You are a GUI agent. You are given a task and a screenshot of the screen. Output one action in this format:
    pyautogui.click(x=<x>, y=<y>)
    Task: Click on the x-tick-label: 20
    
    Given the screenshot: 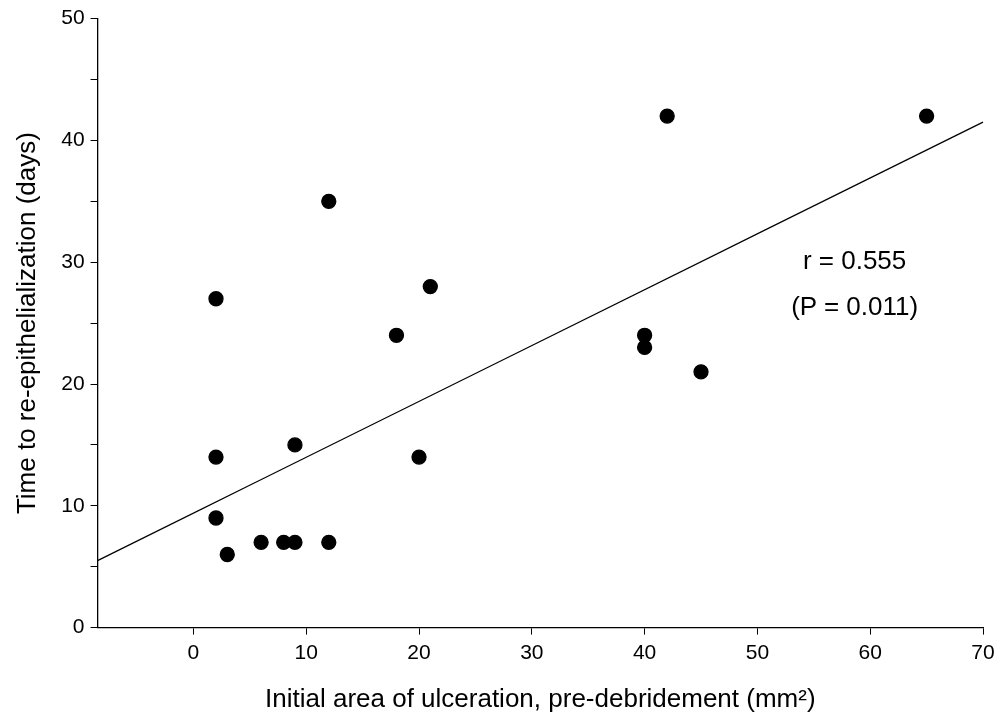 What is the action you would take?
    pyautogui.click(x=419, y=651)
    